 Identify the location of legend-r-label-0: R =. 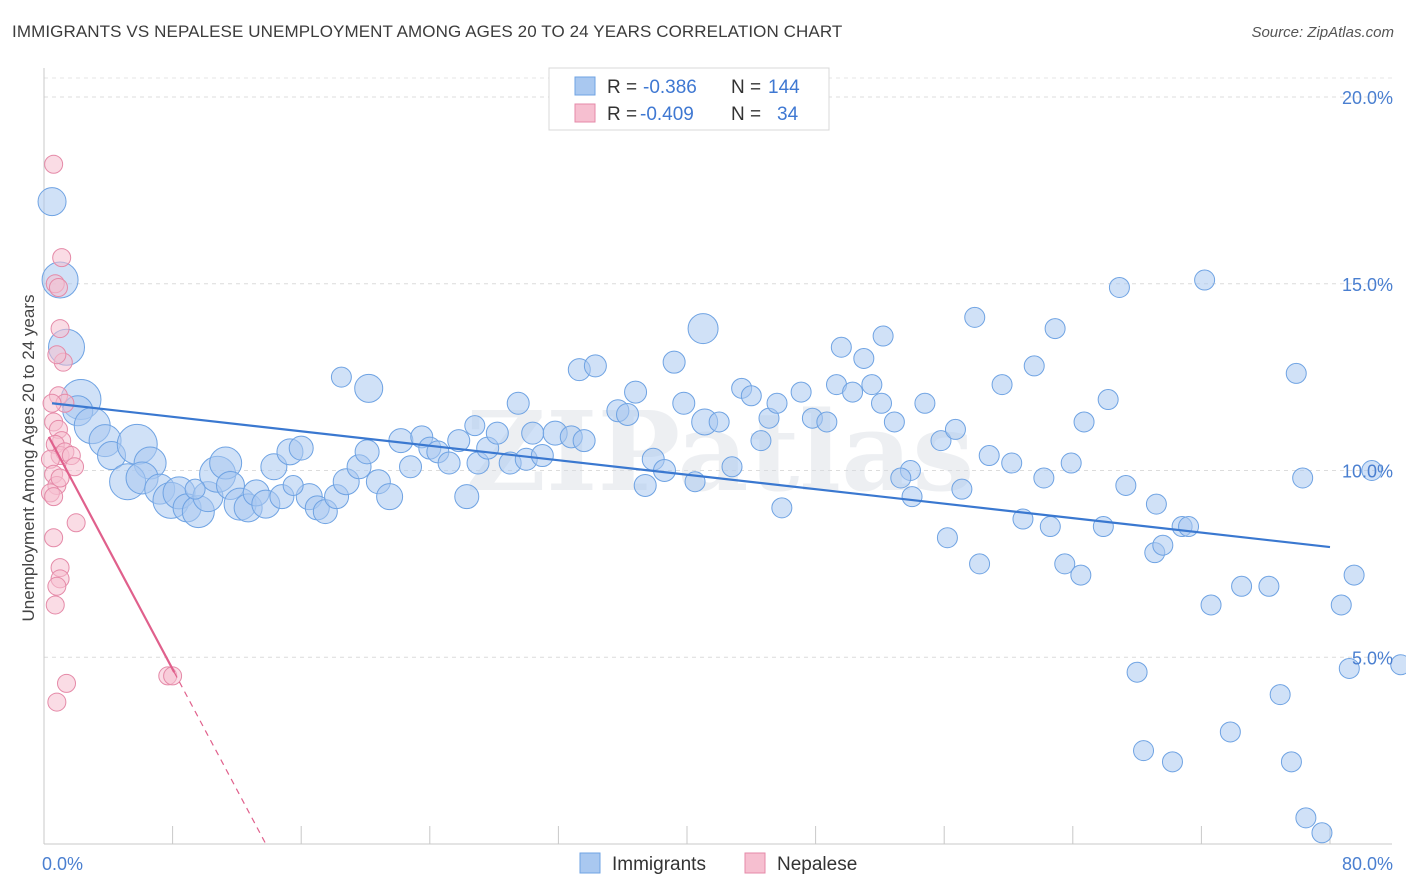
(622, 87).